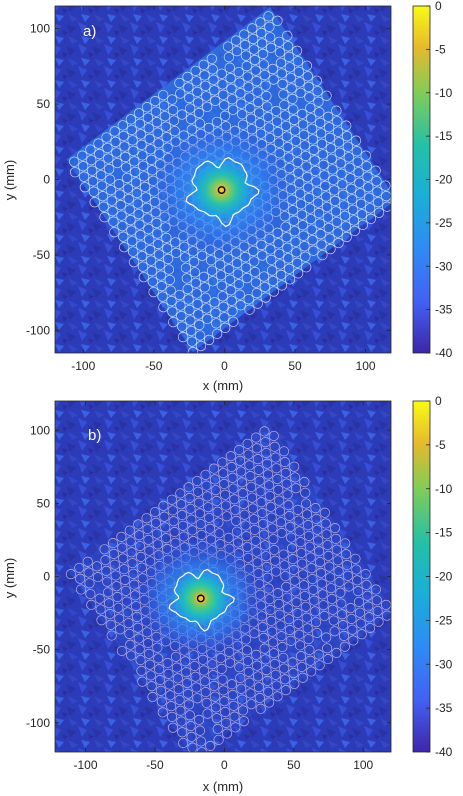 This screenshot has width=463, height=796. I want to click on y-tick-label: 50, so click(44, 104).